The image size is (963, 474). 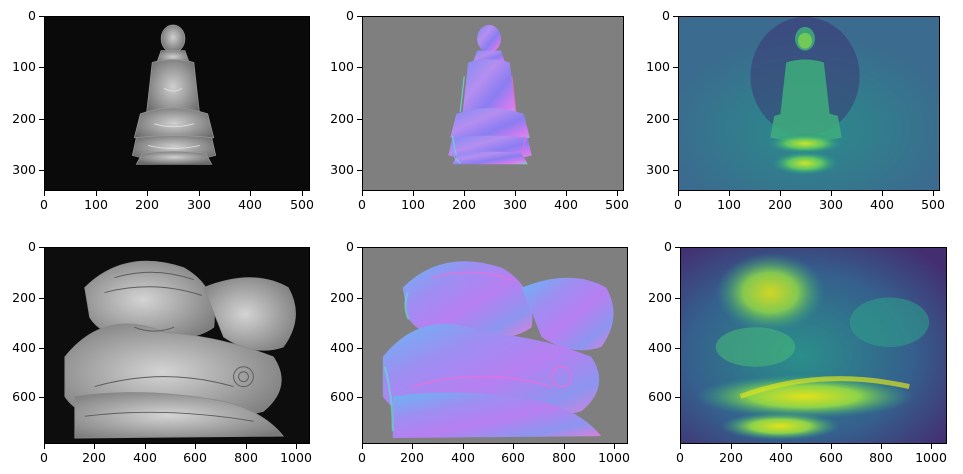 What do you see at coordinates (177, 345) in the screenshot?
I see `image-reading-figure-grayscale` at bounding box center [177, 345].